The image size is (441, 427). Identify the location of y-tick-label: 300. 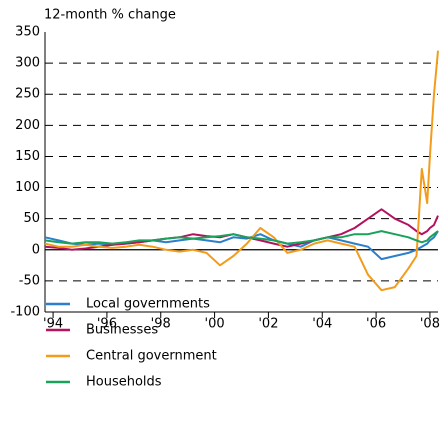
(27, 63).